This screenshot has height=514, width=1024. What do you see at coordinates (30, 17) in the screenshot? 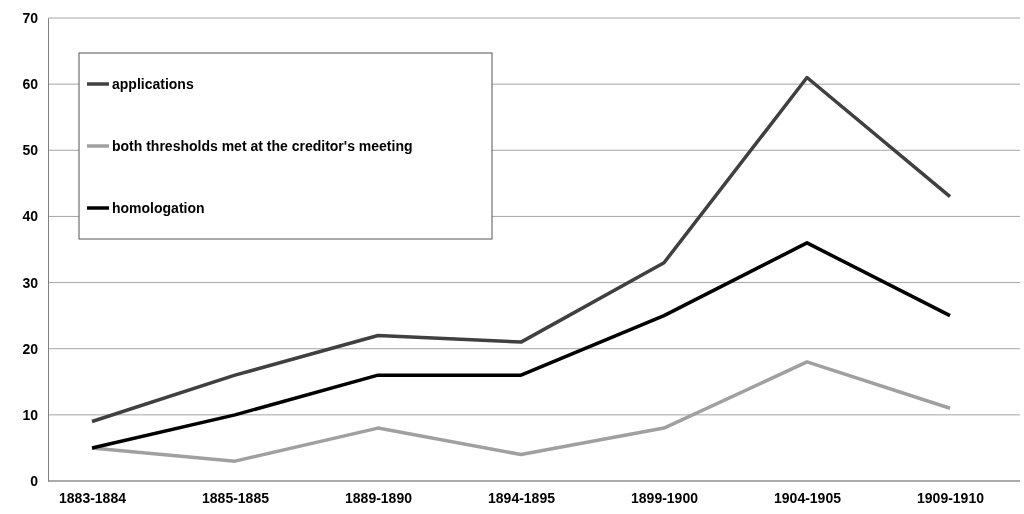
I see `y-tick-label: 70` at bounding box center [30, 17].